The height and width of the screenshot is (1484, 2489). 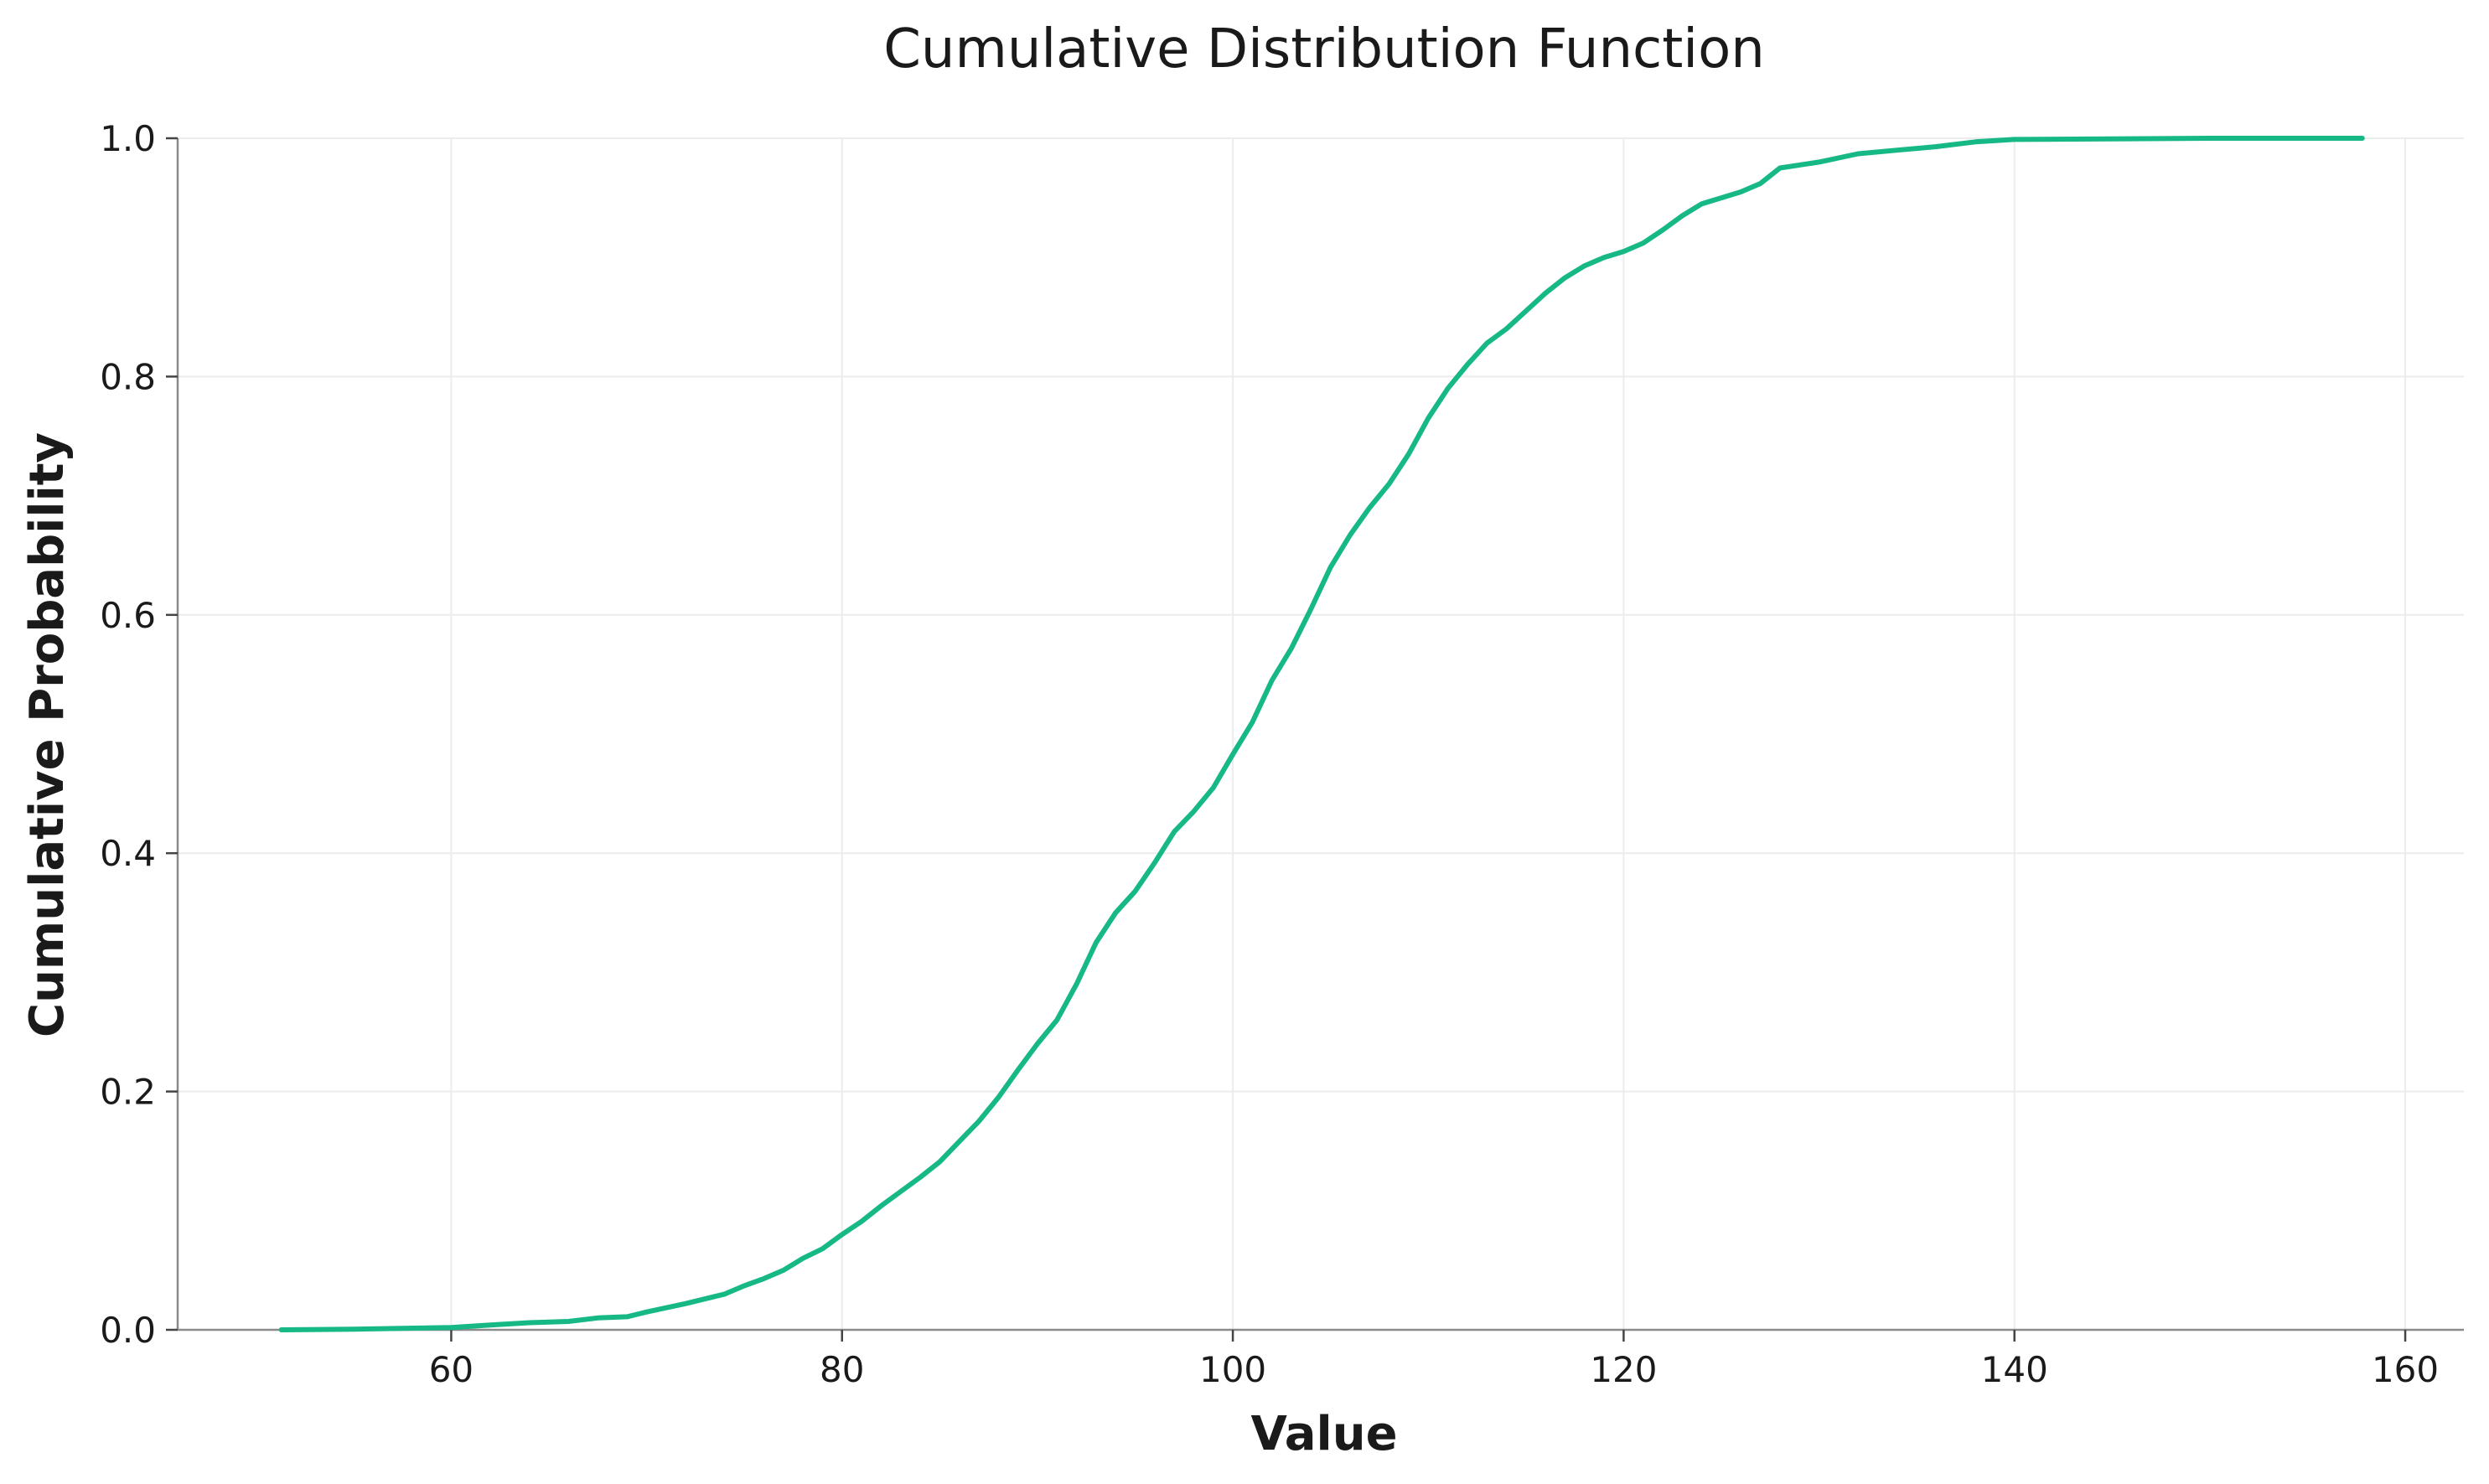 I want to click on x-tick-label: 120, so click(x=1624, y=1370).